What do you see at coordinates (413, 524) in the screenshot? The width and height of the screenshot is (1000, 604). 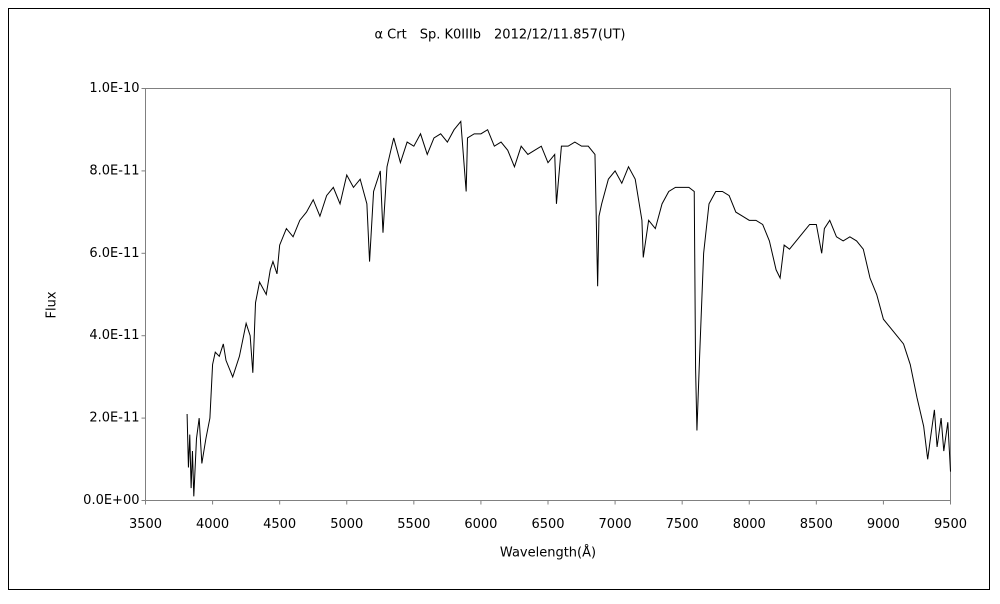 I see `x-tick-label: 5500` at bounding box center [413, 524].